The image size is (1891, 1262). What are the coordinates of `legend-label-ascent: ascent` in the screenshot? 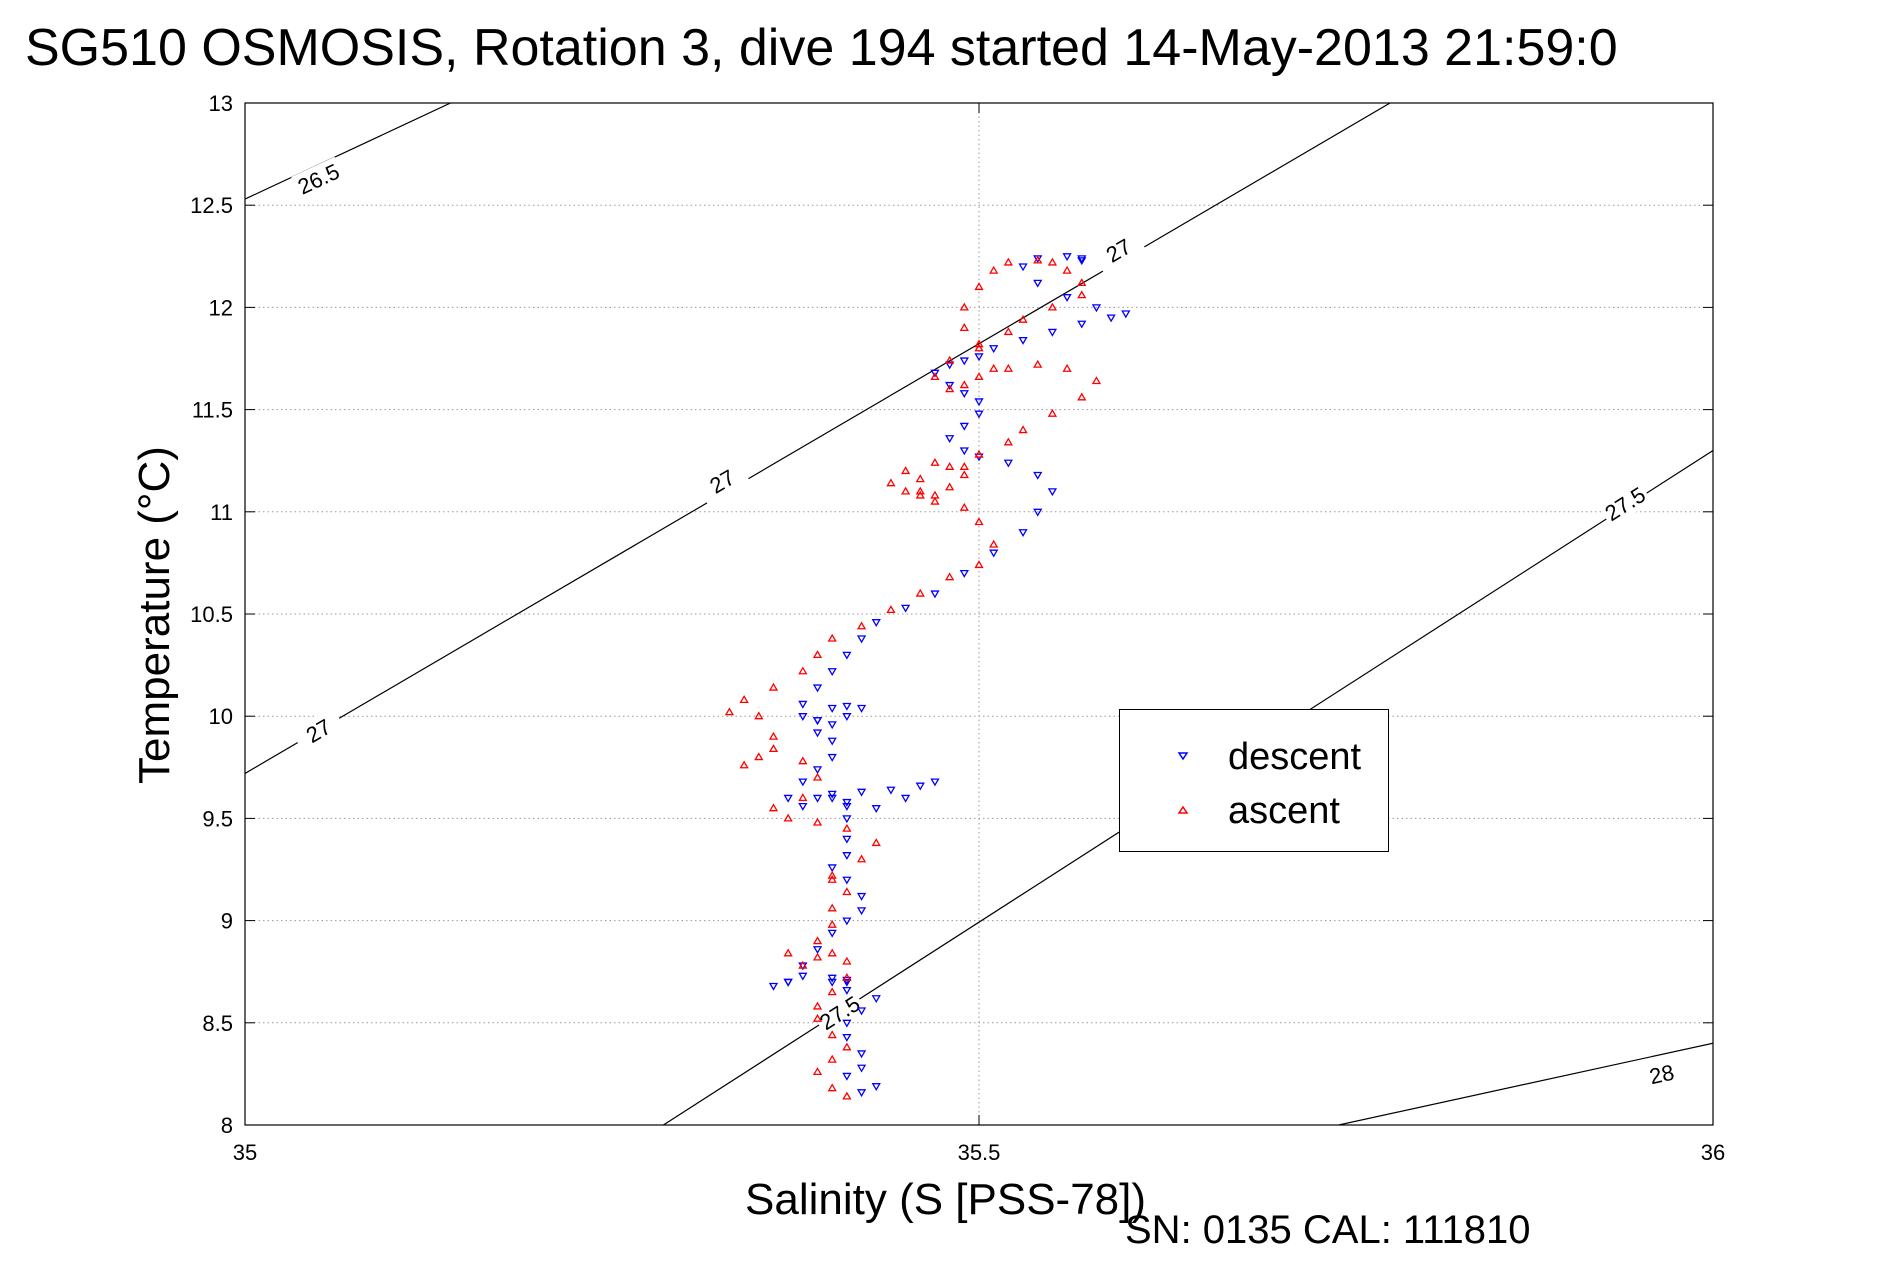 It's located at (1284, 811).